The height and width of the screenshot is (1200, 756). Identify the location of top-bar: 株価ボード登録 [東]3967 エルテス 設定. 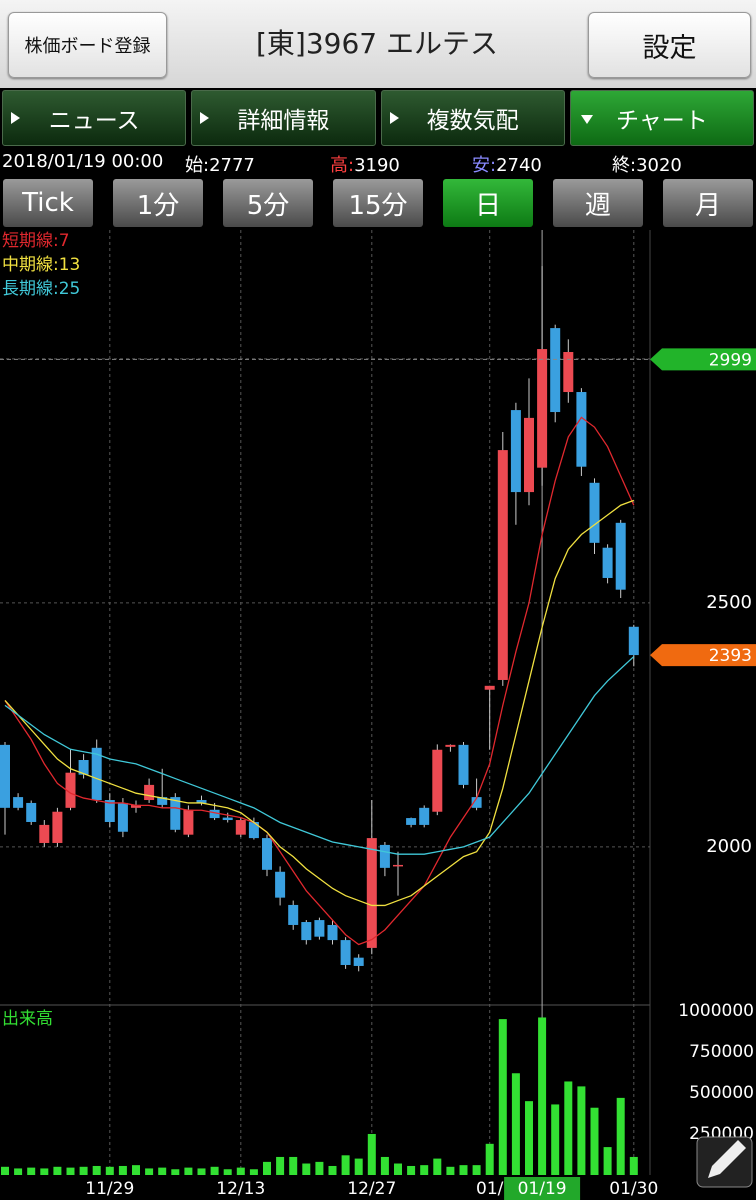
(378, 44).